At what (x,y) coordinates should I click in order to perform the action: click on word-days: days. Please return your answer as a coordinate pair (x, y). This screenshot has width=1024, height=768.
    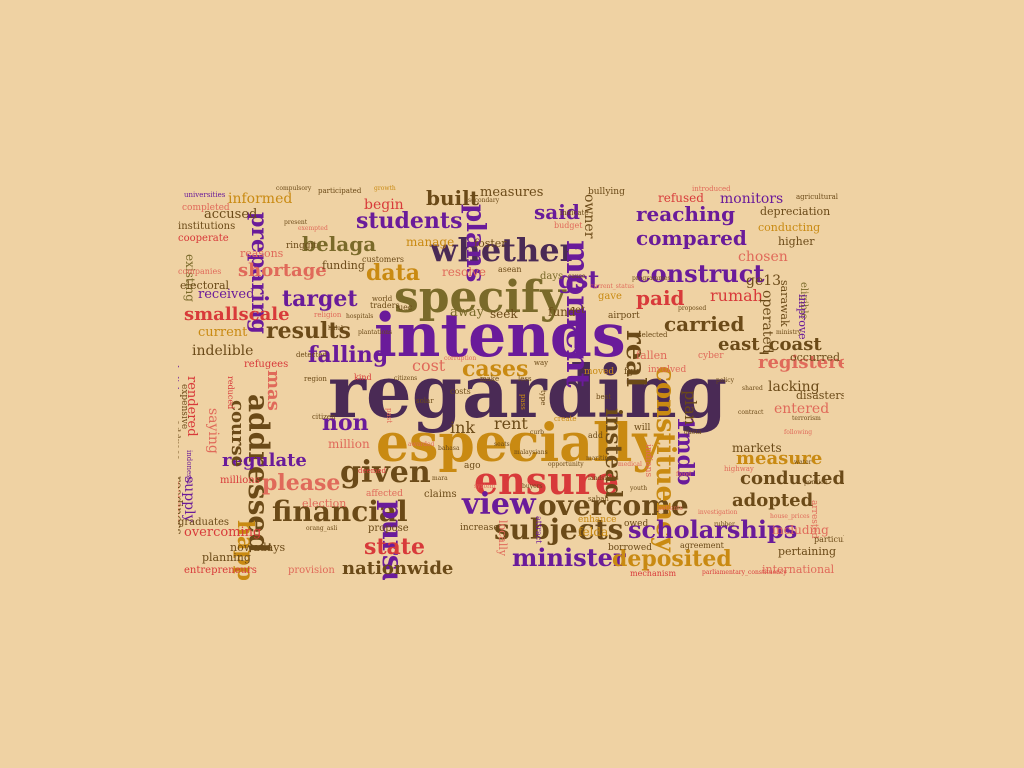
    Looking at the image, I should click on (552, 276).